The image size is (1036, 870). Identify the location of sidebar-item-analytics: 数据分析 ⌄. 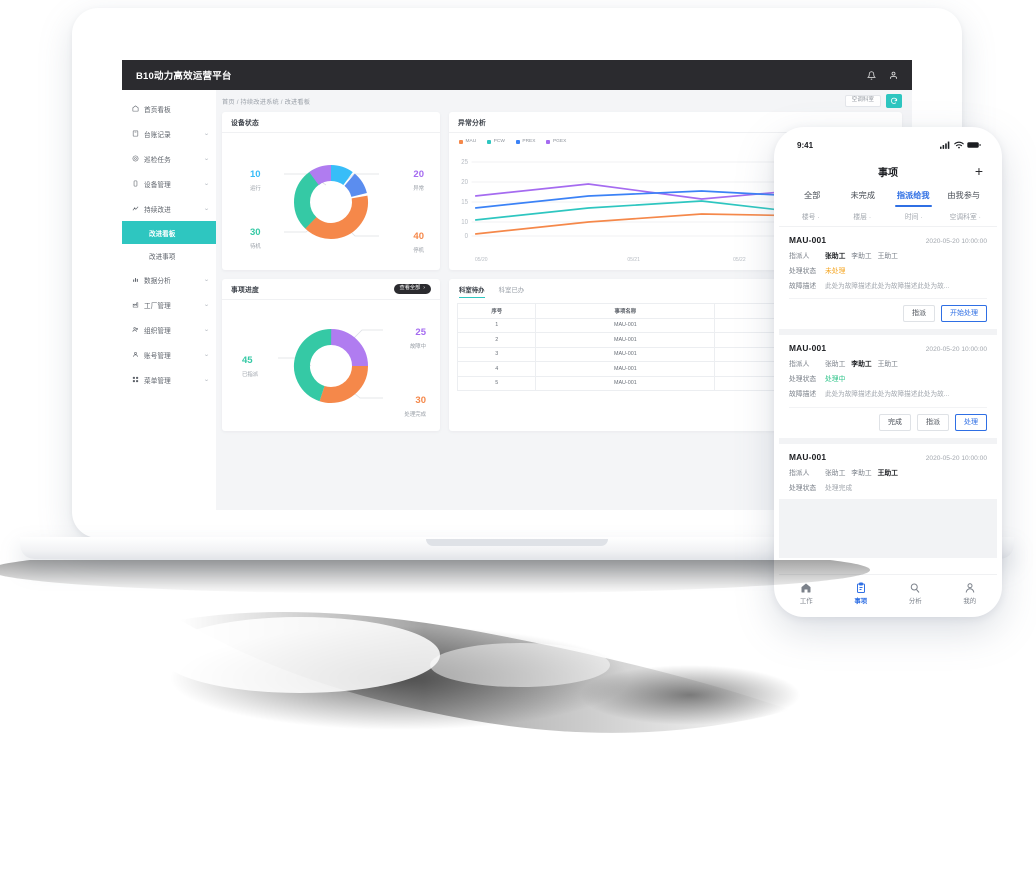
(169, 279).